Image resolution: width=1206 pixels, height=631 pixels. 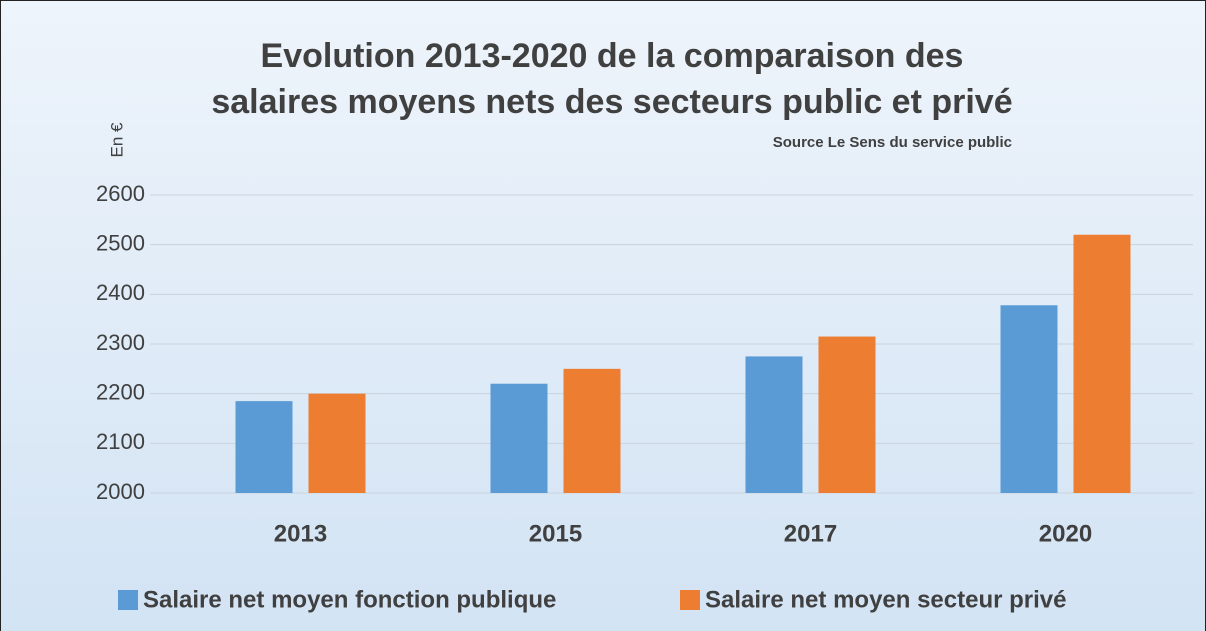 What do you see at coordinates (120, 391) in the screenshot?
I see `y-tick-label: 2200` at bounding box center [120, 391].